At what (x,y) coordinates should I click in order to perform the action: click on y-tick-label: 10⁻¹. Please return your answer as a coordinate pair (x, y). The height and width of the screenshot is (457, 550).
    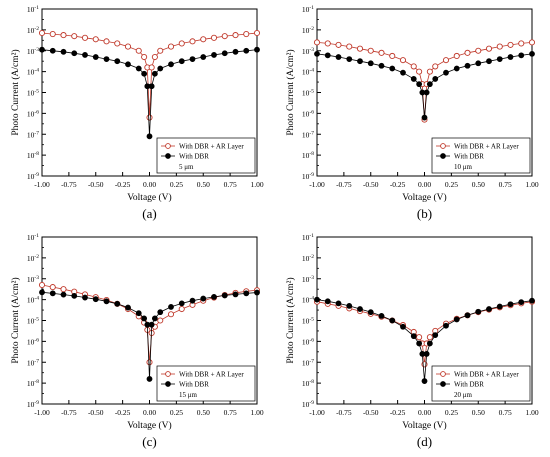
    Looking at the image, I should click on (33, 237).